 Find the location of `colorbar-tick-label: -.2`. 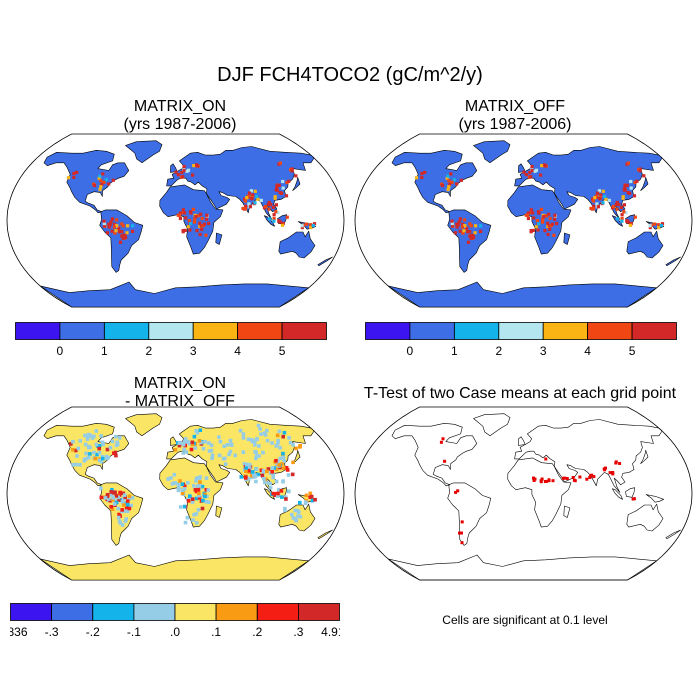

colorbar-tick-label: -.2 is located at coordinates (93, 632).